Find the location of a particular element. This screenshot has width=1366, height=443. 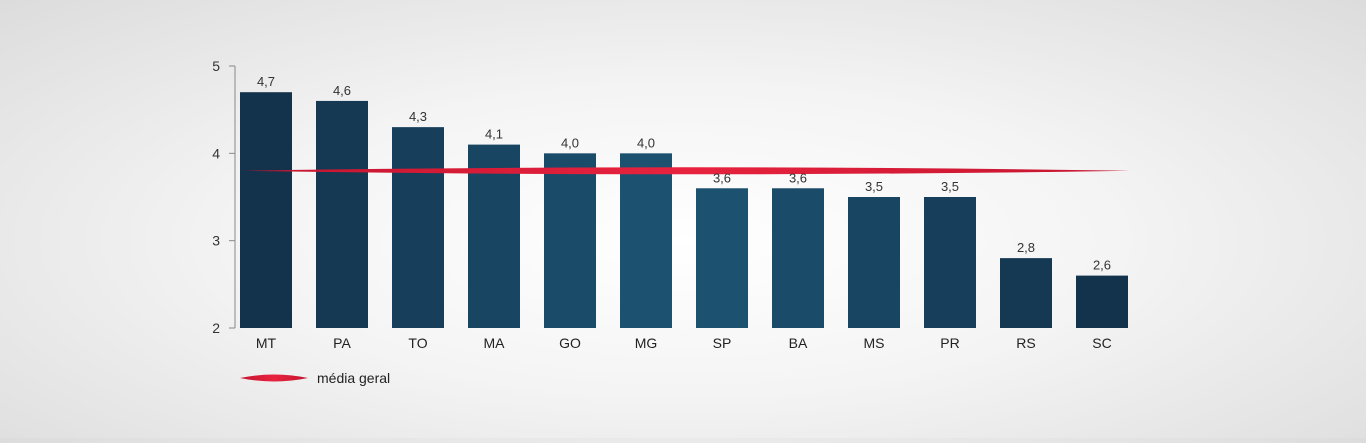

bar-mg is located at coordinates (646, 240).